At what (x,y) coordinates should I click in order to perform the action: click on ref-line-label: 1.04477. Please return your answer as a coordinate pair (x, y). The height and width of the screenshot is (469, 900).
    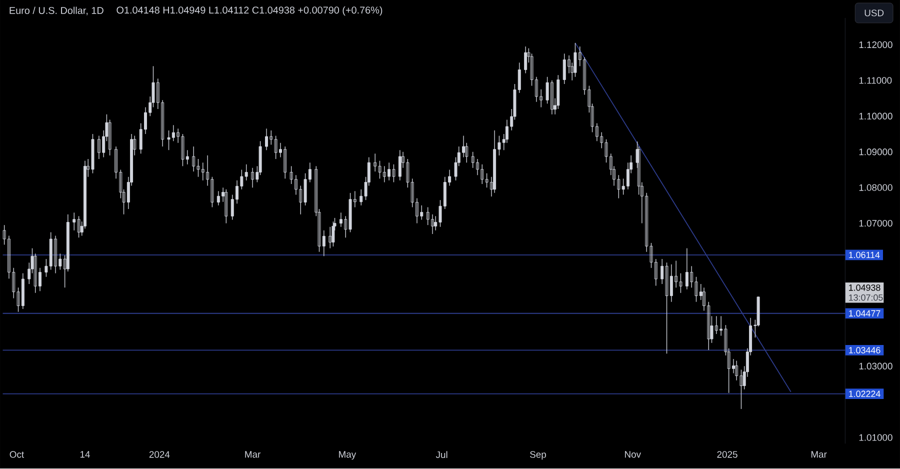
    Looking at the image, I should click on (864, 313).